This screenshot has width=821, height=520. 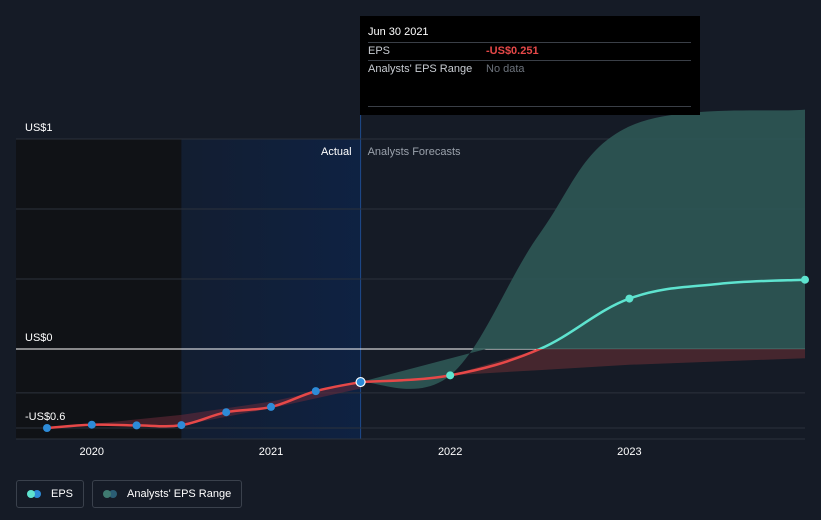 I want to click on tooltip-row-eps: EPS -US$0.251, so click(x=529, y=51).